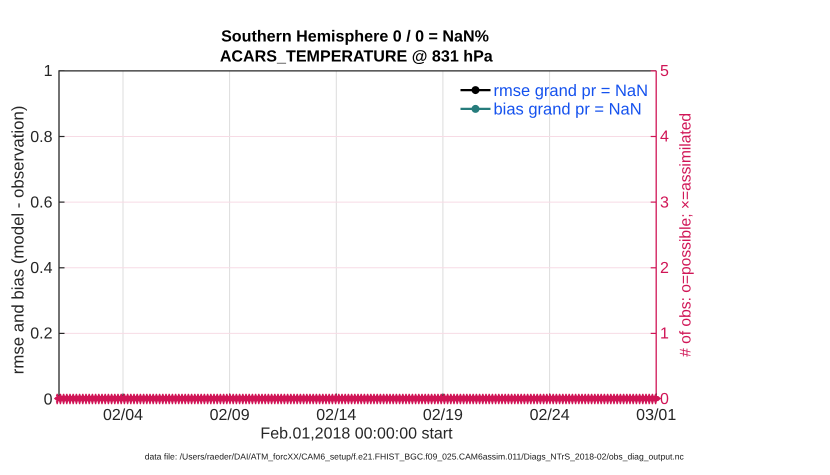 The image size is (830, 475). Describe the element at coordinates (41, 137) in the screenshot. I see `svg-text: 0.8` at that location.